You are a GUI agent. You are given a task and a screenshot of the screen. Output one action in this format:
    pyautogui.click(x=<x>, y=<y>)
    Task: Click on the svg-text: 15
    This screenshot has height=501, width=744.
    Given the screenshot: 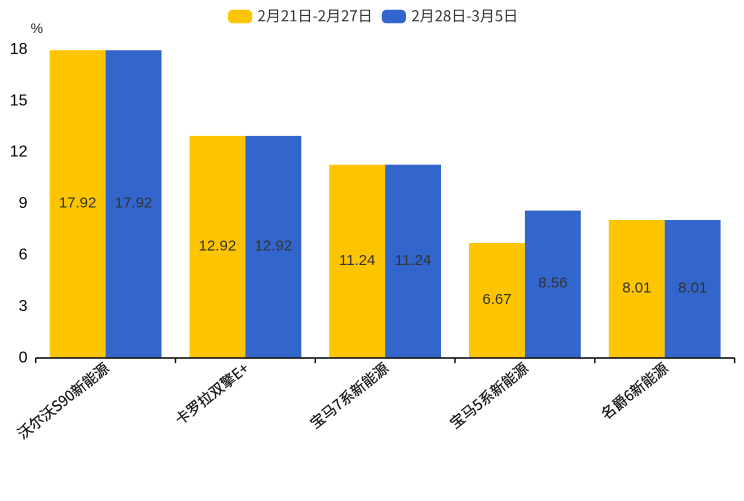 What is the action you would take?
    pyautogui.click(x=19, y=100)
    